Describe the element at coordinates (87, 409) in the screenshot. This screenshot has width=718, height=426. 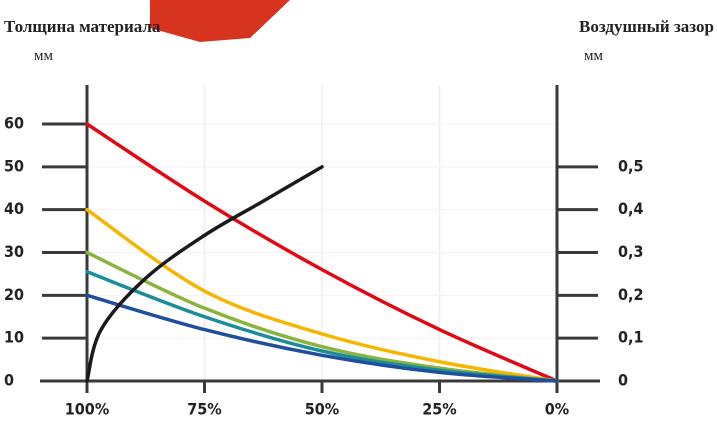
I see `x-tick-label: 100%` at that location.